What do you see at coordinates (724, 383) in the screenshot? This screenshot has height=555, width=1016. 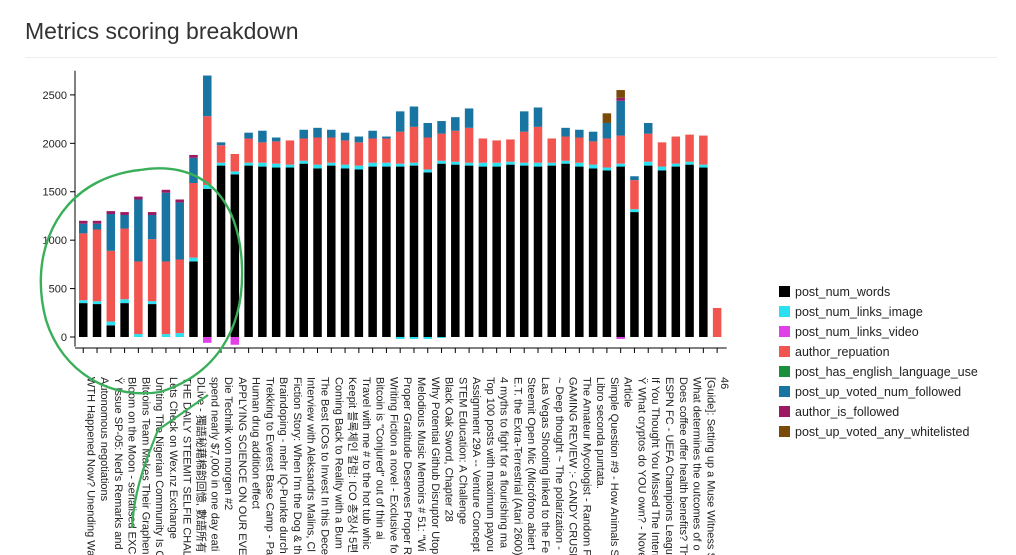 I see `category-label: 46` at bounding box center [724, 383].